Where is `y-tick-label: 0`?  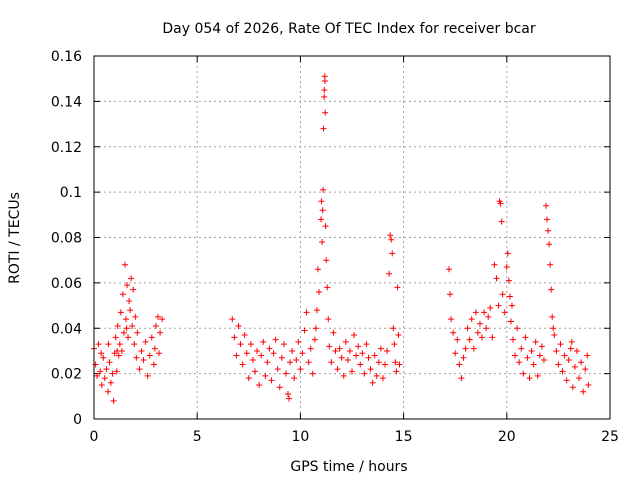 y-tick-label: 0 is located at coordinates (77, 420).